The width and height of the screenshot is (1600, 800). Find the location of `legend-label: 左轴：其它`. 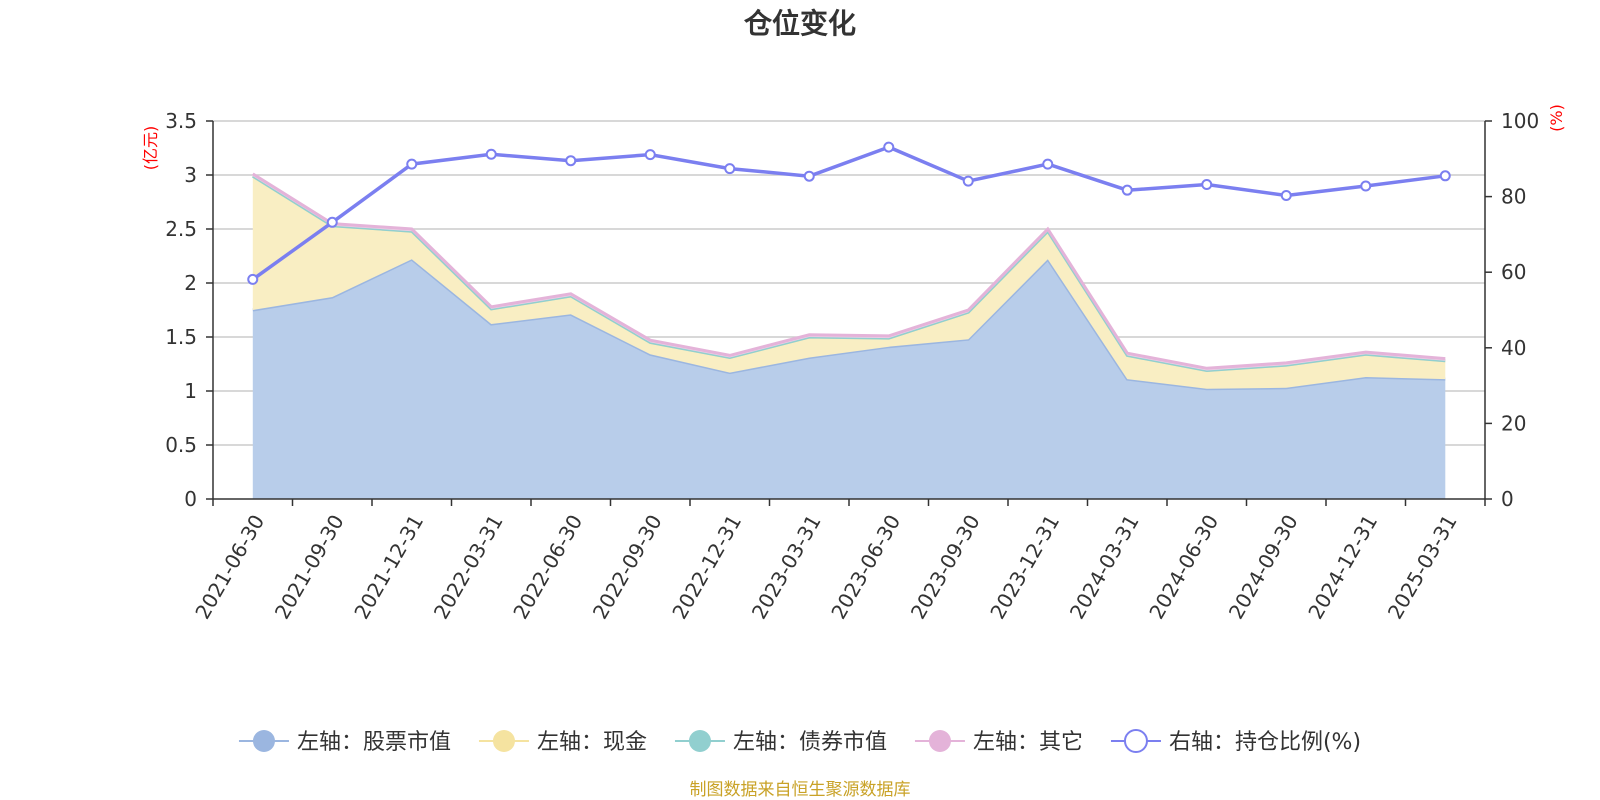

legend-label: 左轴：其它 is located at coordinates (1028, 742).